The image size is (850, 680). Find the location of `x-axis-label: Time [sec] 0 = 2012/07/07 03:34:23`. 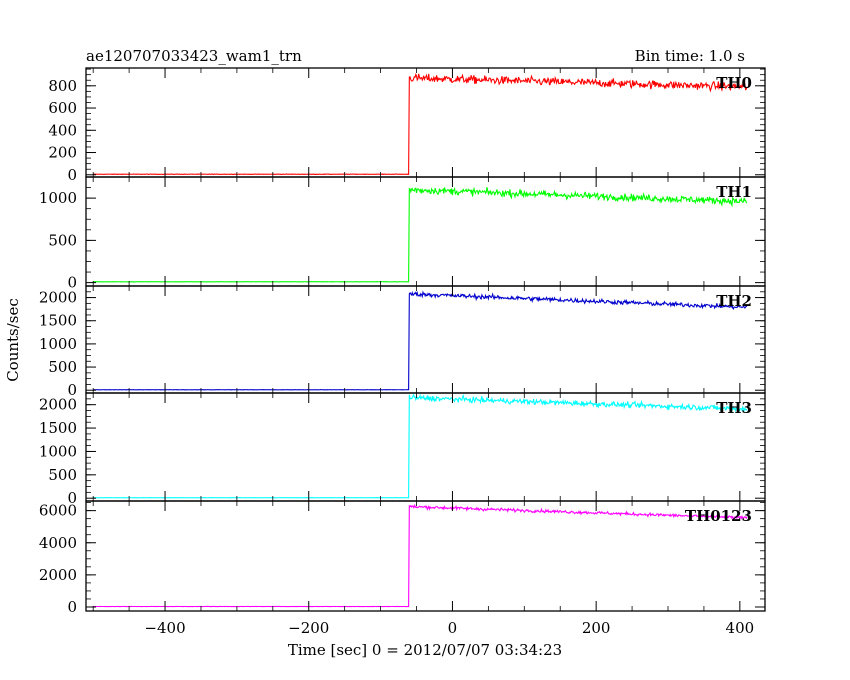

x-axis-label: Time [sec] 0 = 2012/07/07 03:34:23 is located at coordinates (425, 650).